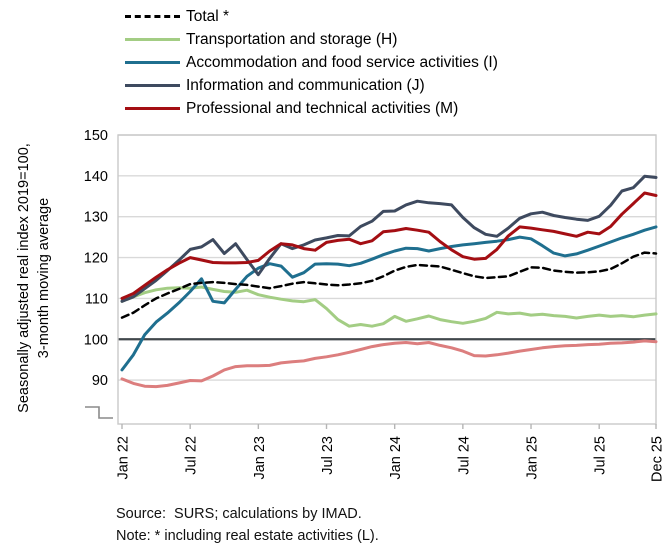  I want to click on series-total, so click(389, 285).